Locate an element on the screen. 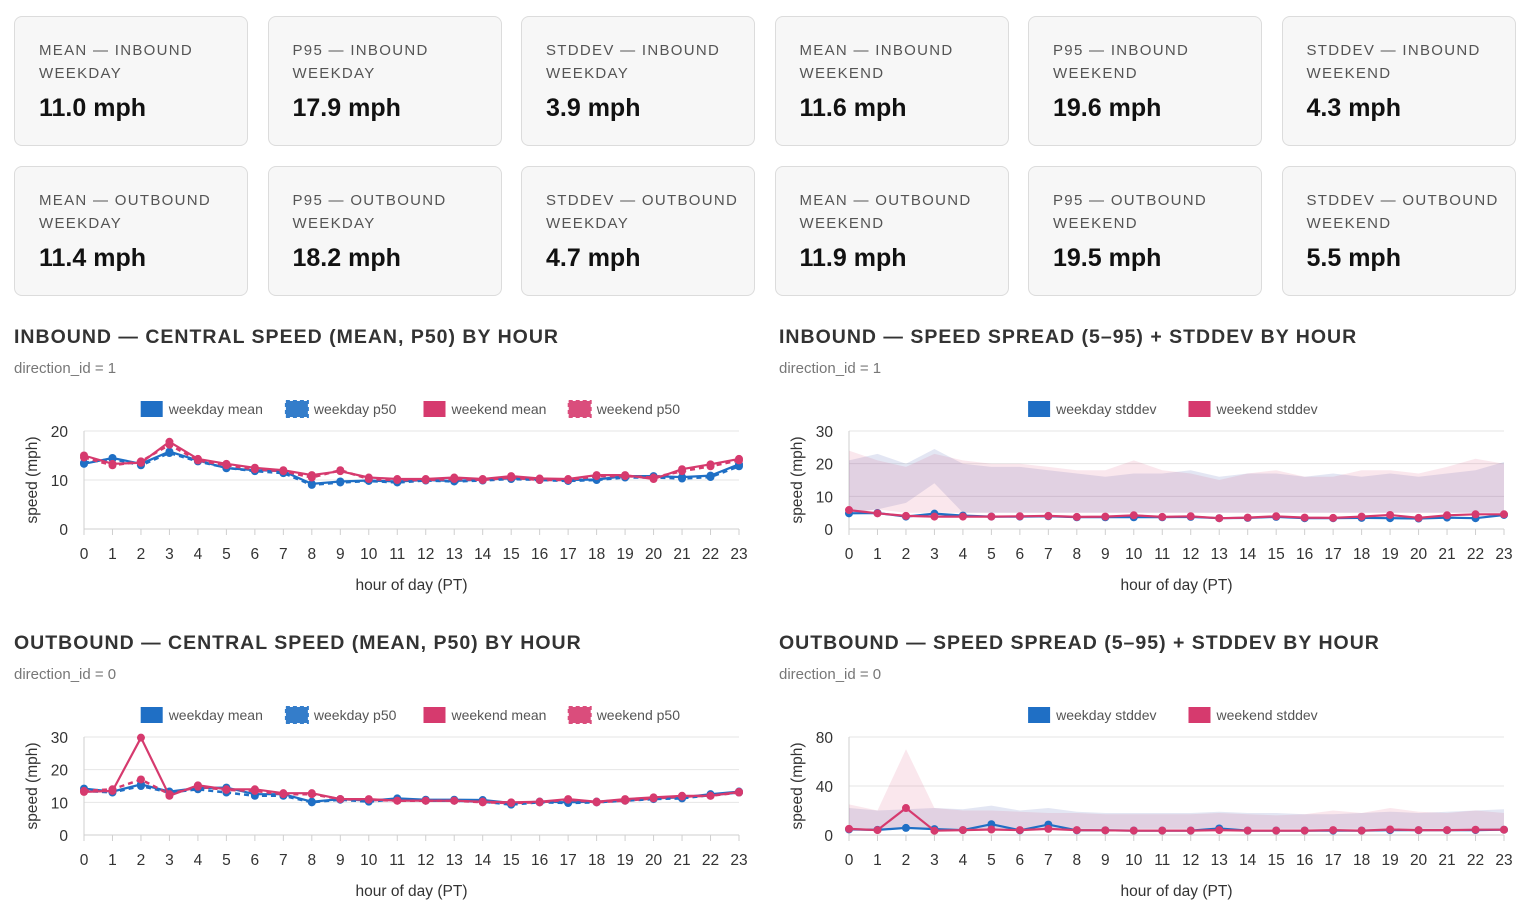 The height and width of the screenshot is (921, 1536). stat-card-value: 4.7 mph is located at coordinates (593, 258).